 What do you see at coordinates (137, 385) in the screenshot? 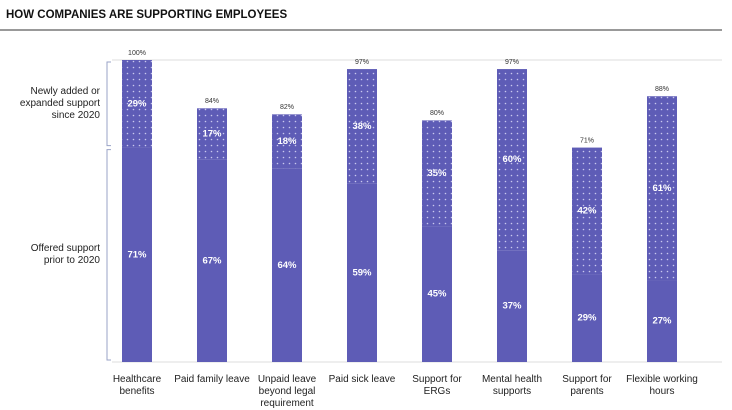
I see `category-label: Healthcare benefits` at bounding box center [137, 385].